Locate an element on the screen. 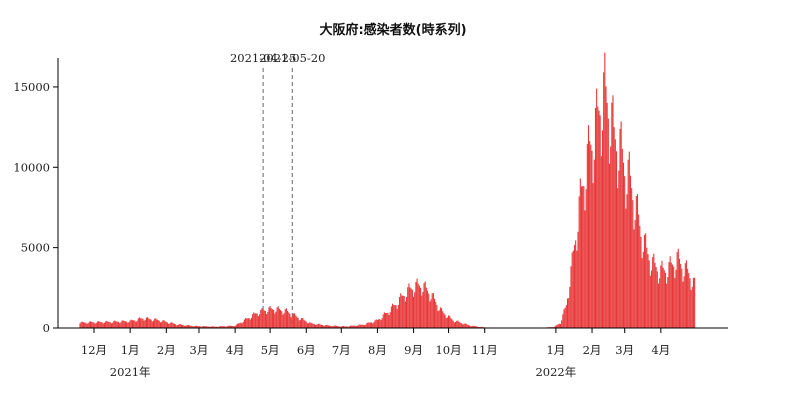 Image resolution: width=800 pixels, height=400 pixels. y-axis-ticks: 0 5000 10000 15000 is located at coordinates (35, 207).